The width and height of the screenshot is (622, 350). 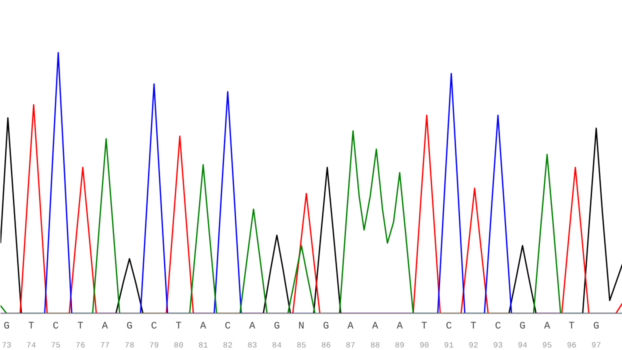 What do you see at coordinates (547, 346) in the screenshot?
I see `x-tick-label: 95` at bounding box center [547, 346].